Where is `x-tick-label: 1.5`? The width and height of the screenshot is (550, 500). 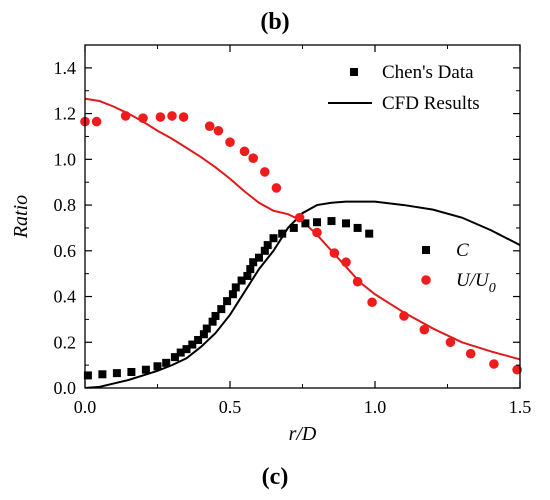 x-tick-label: 1.5 is located at coordinates (520, 407).